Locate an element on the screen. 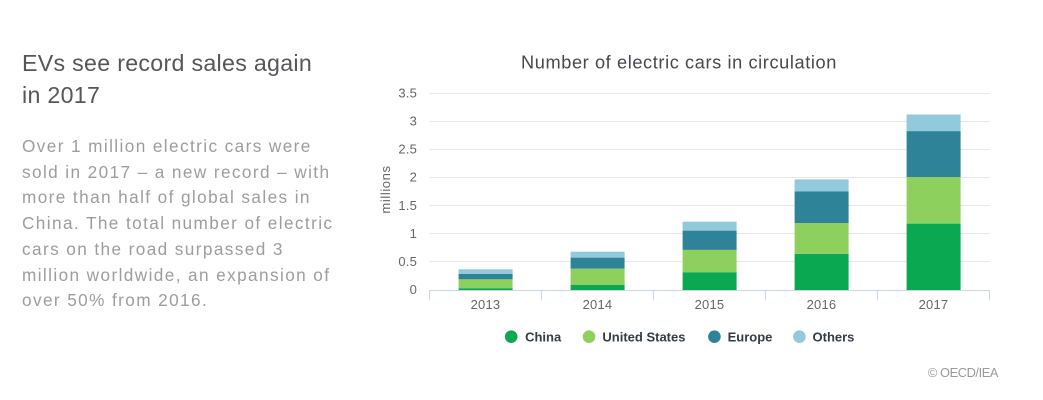 The height and width of the screenshot is (400, 1043). svg-text:Number of electric cars in cir: Number of electric cars in circulation is located at coordinates (679, 63).